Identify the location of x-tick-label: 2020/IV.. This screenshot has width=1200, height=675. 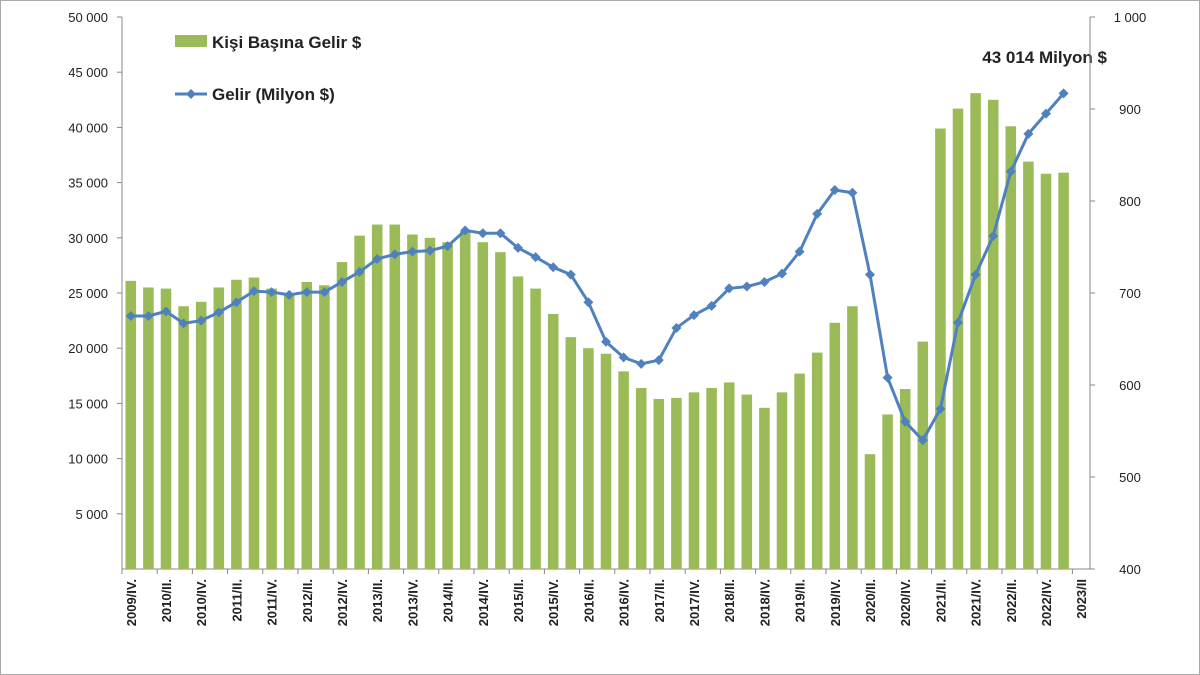
(905, 602).